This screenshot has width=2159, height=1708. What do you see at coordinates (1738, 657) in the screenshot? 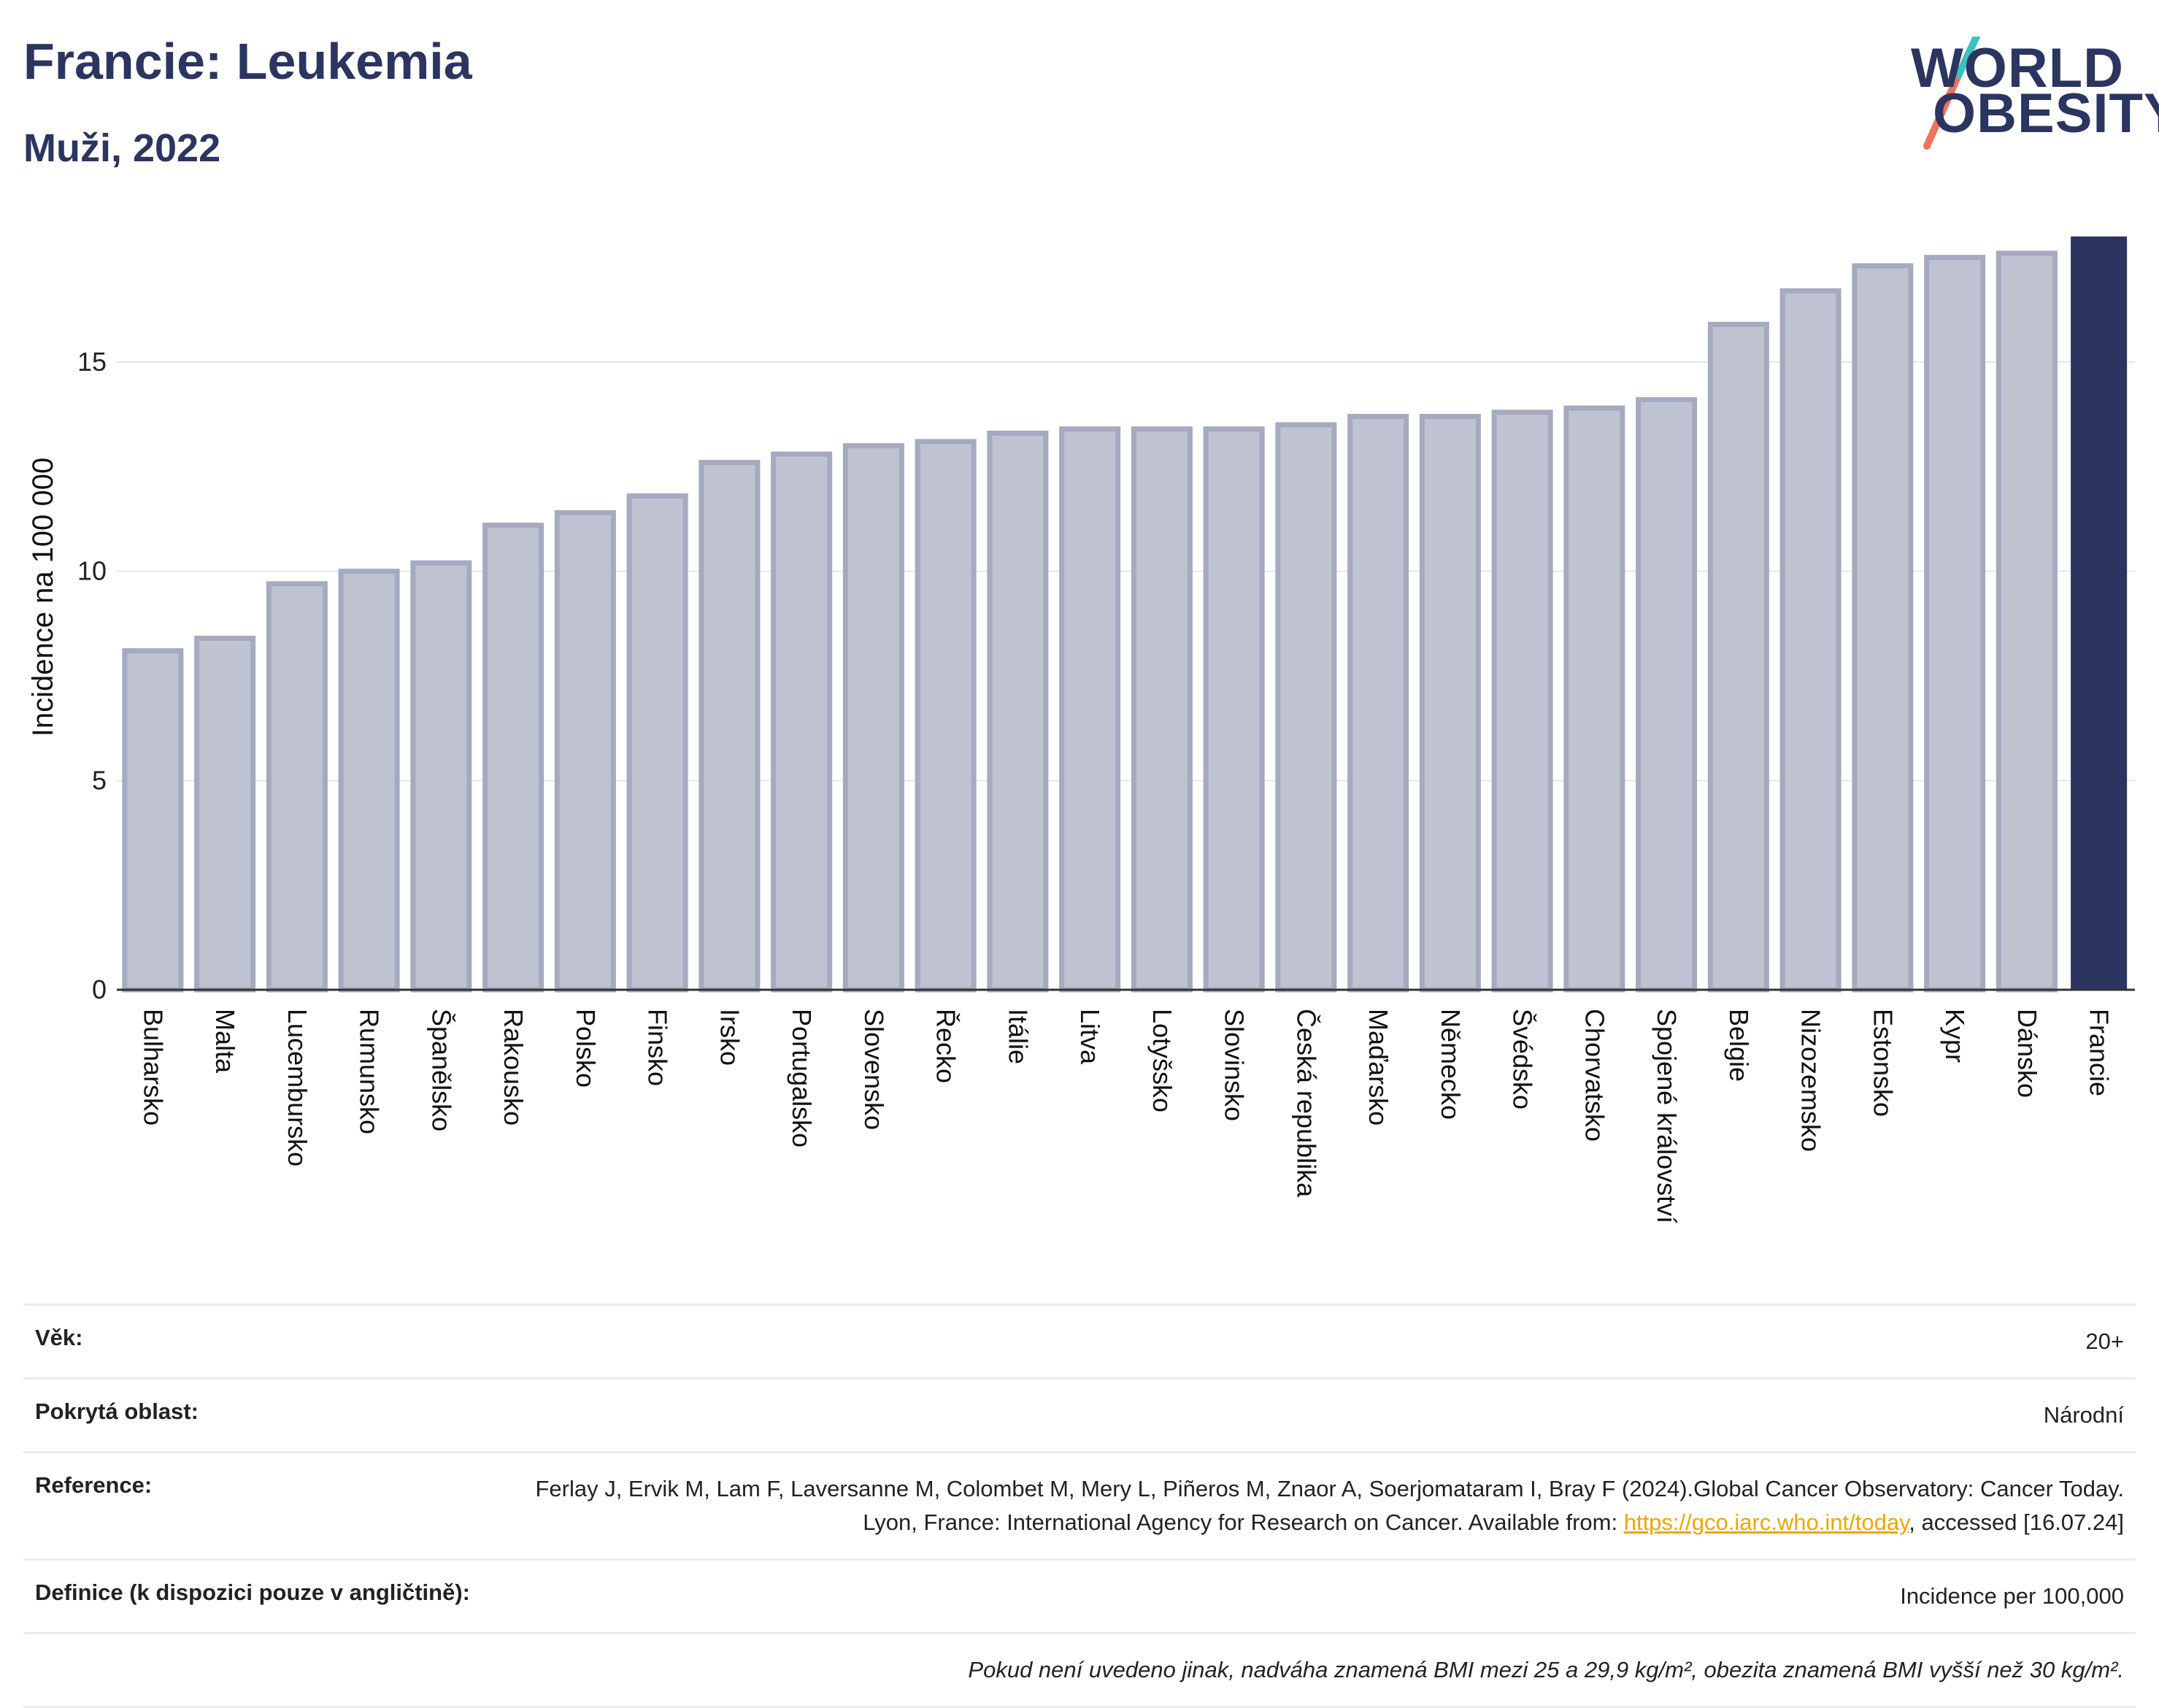
I see `bar-belgie` at bounding box center [1738, 657].